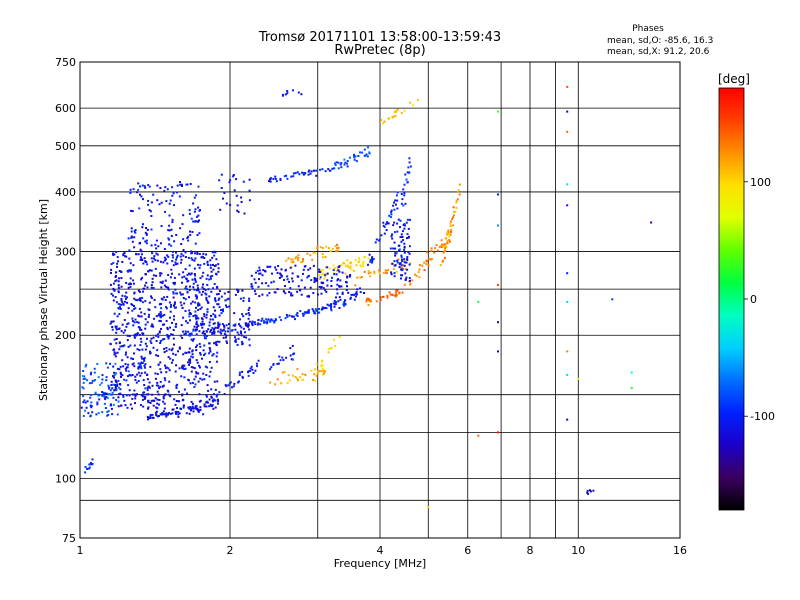  I want to click on colorbar-tick-label: 0, so click(753, 299).